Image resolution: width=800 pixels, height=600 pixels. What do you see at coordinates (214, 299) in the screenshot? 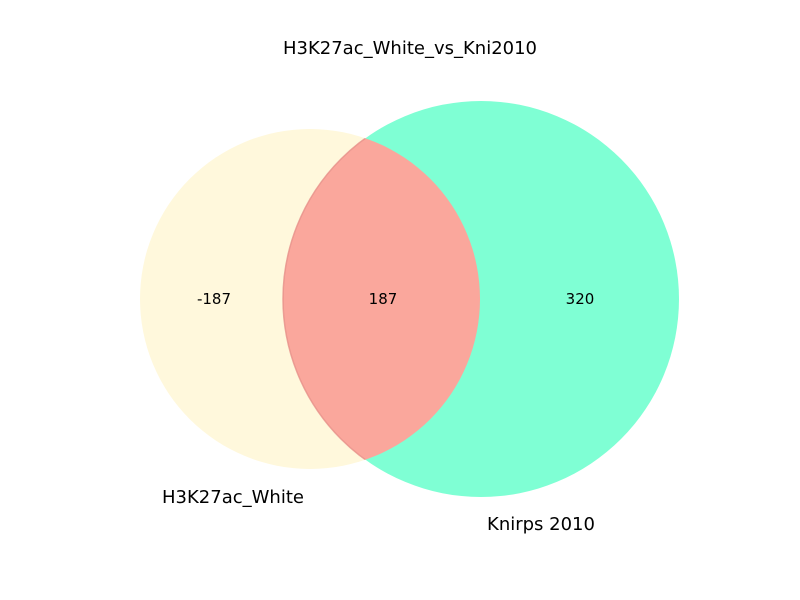
I see `count-a-only: -187` at bounding box center [214, 299].